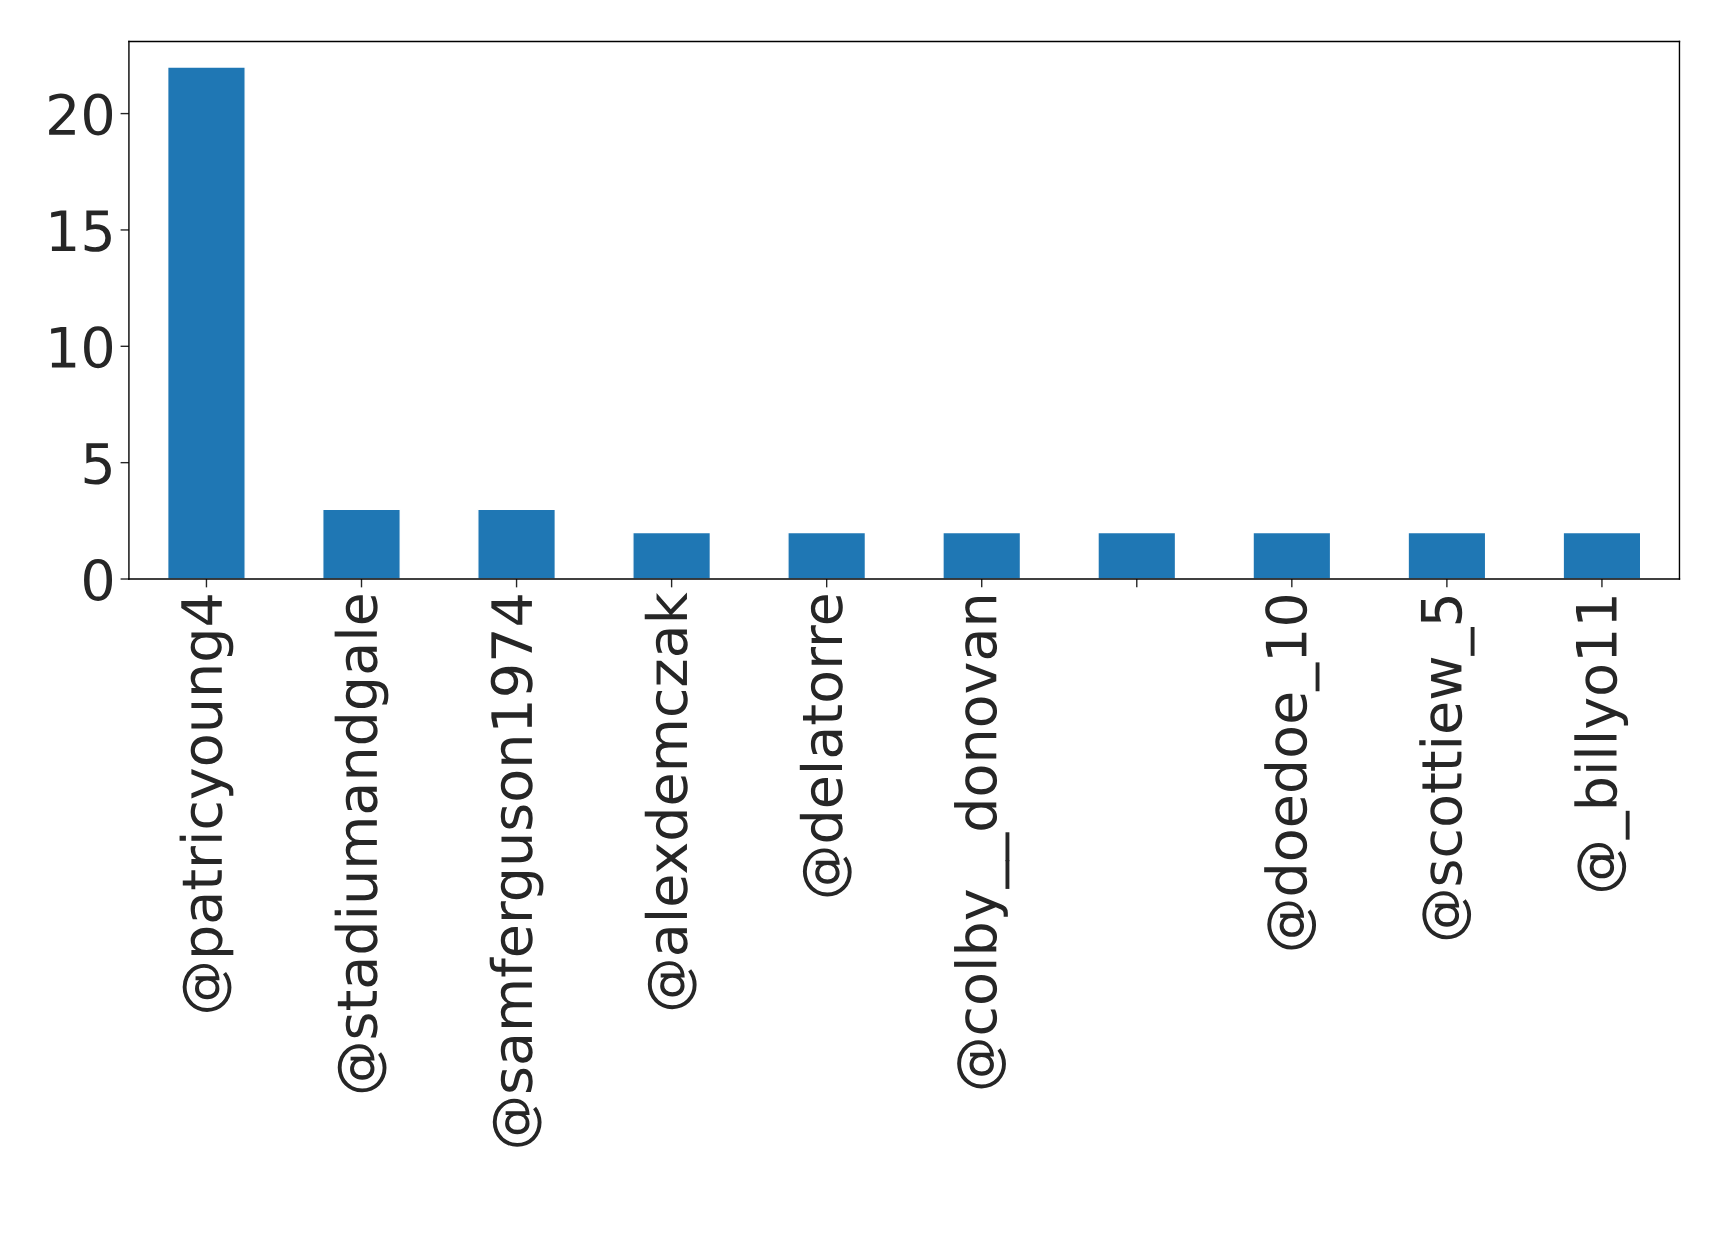 Image resolution: width=1719 pixels, height=1256 pixels. What do you see at coordinates (1447, 768) in the screenshot?
I see `x-tick-label: @scottiew_5` at bounding box center [1447, 768].